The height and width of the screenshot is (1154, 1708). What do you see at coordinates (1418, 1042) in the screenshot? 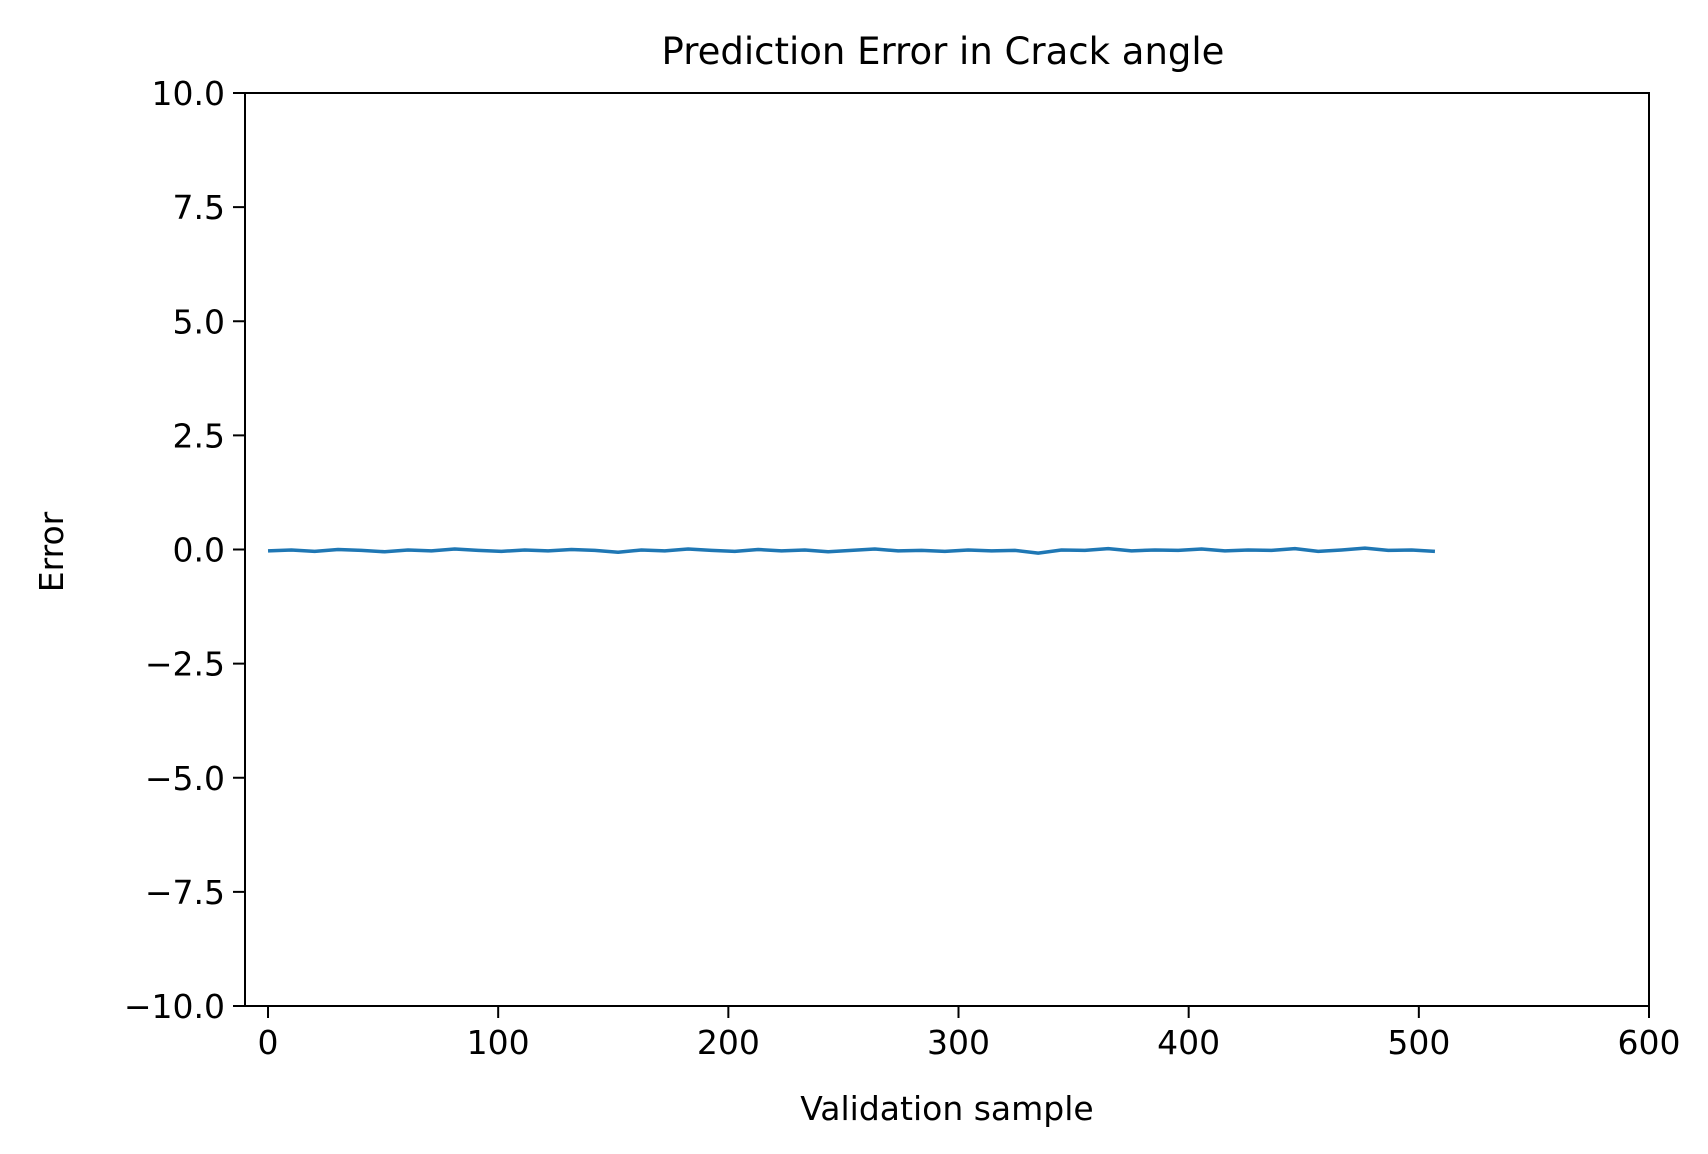
I see `x-tick-label: 500` at bounding box center [1418, 1042].